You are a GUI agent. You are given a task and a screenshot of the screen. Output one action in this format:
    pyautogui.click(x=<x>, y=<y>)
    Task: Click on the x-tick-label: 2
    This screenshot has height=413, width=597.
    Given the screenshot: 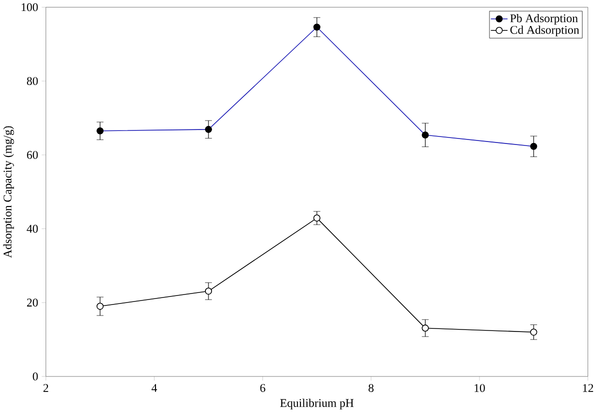 What is the action you would take?
    pyautogui.click(x=45, y=388)
    